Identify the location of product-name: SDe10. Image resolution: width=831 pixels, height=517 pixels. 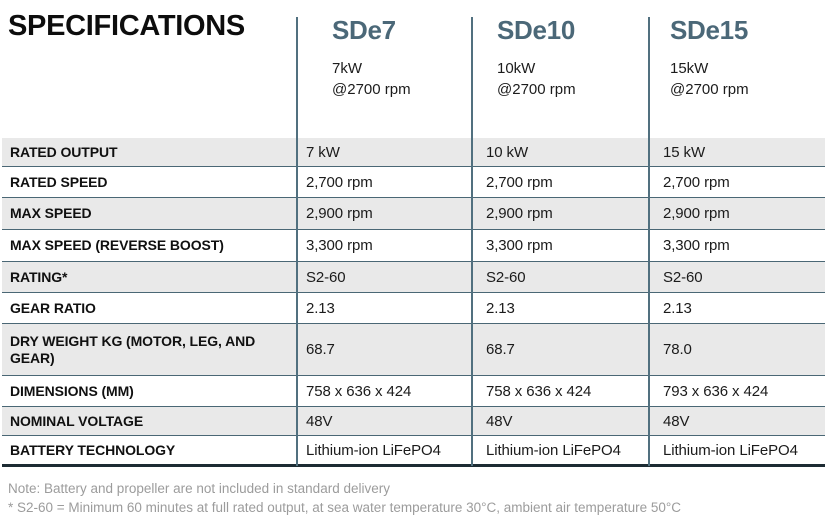
(536, 30).